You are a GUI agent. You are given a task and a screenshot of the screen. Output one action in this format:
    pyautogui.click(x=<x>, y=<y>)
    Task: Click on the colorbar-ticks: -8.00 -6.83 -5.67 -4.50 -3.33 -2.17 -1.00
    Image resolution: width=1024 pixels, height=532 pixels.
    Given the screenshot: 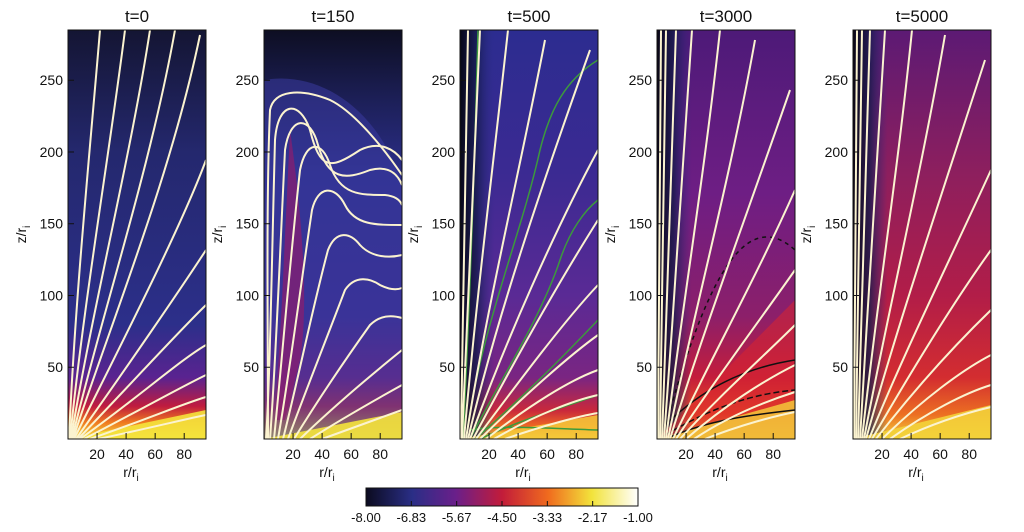 What is the action you would take?
    pyautogui.click(x=502, y=513)
    